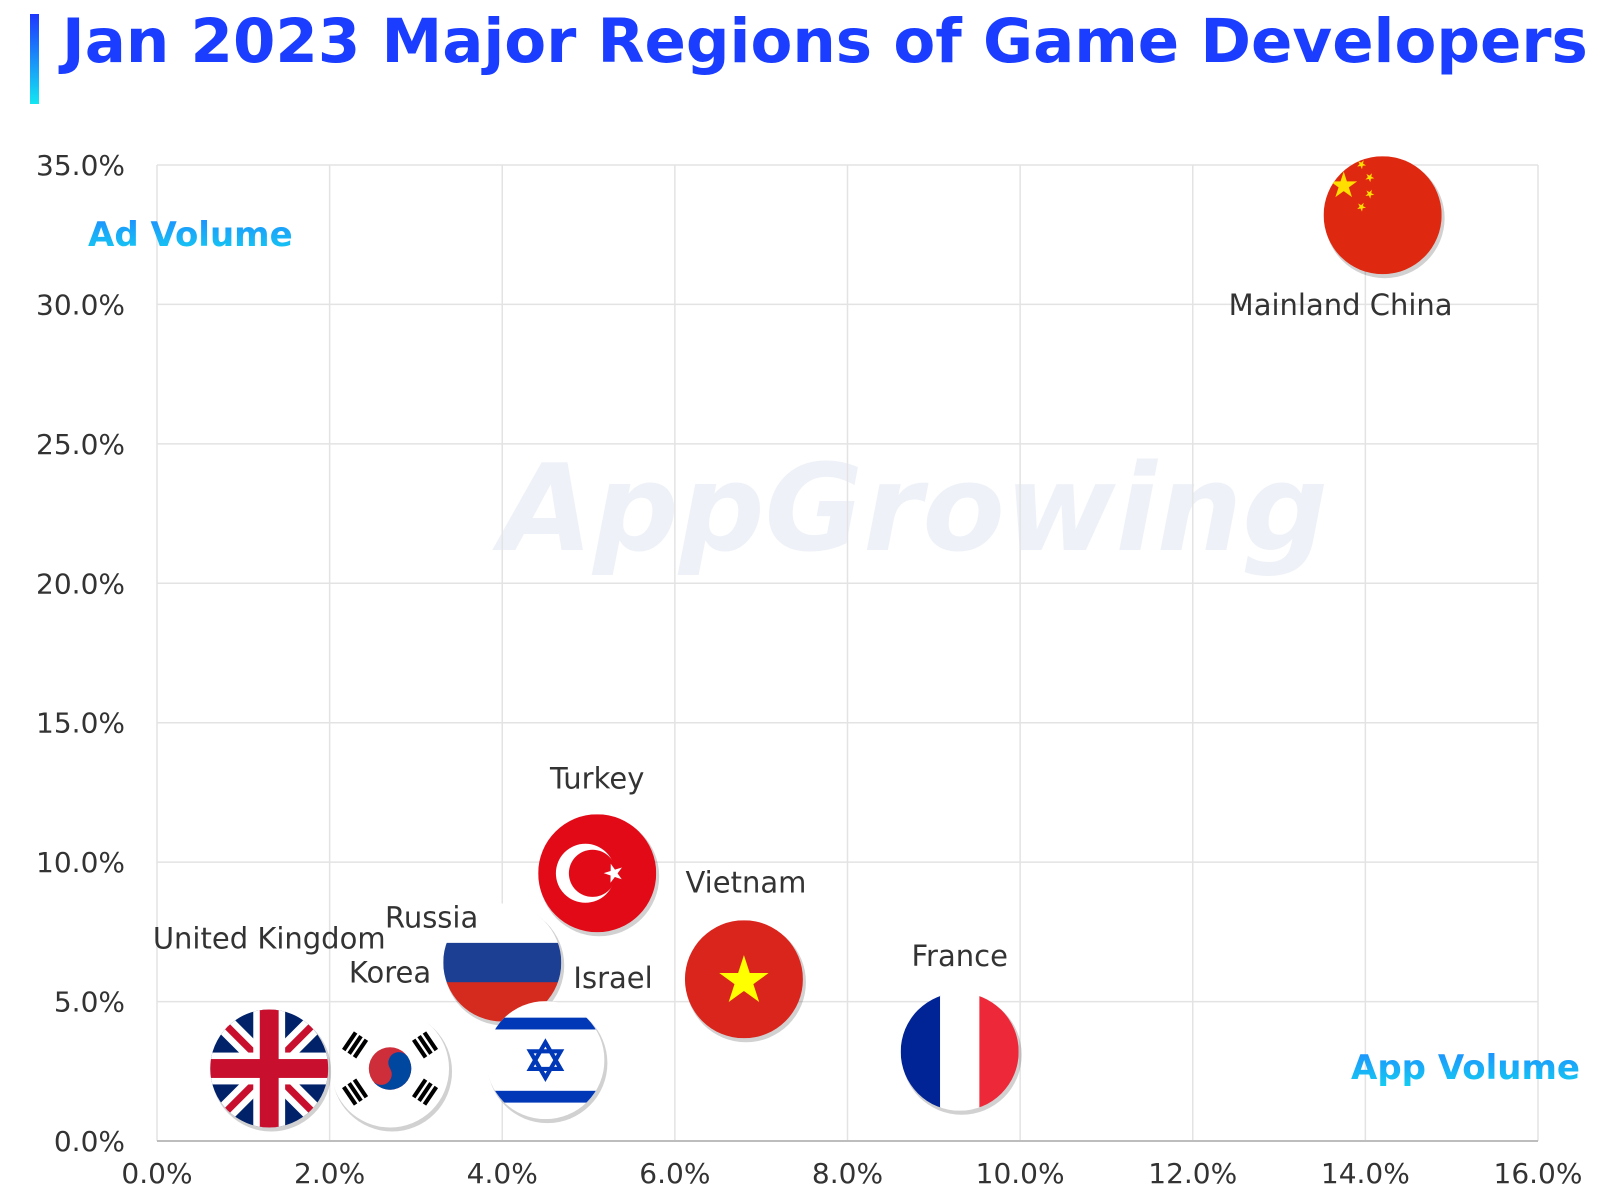 The width and height of the screenshot is (1600, 1200). What do you see at coordinates (847, 1173) in the screenshot?
I see `x-tick-label: 8.0%` at bounding box center [847, 1173].